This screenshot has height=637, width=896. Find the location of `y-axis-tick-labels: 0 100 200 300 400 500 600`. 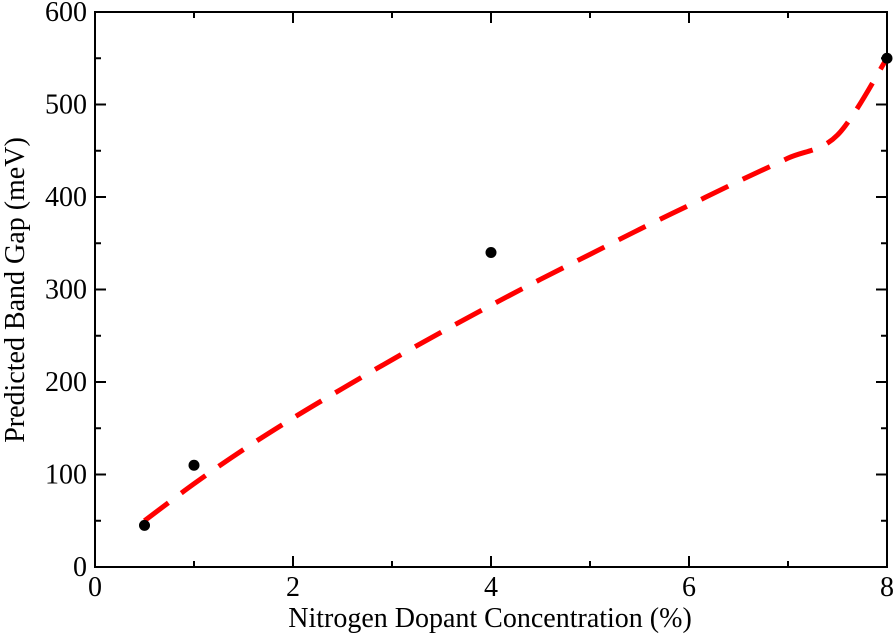

y-axis-tick-labels: 0 100 200 300 400 500 600 is located at coordinates (66, 291).